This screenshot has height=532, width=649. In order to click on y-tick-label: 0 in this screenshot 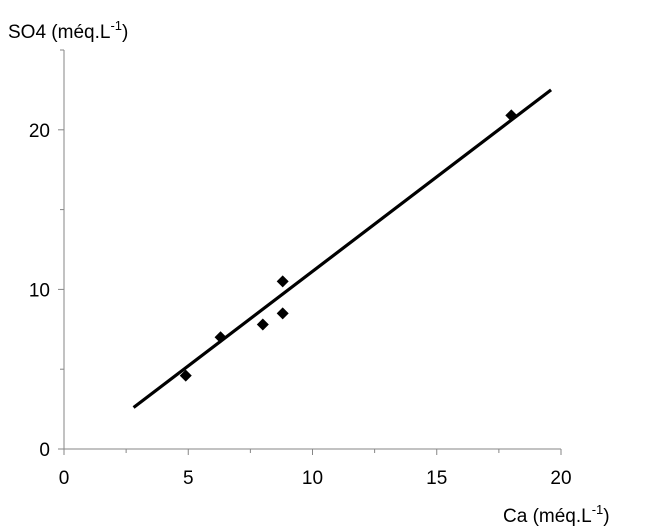, I will do `click(44, 450)`.